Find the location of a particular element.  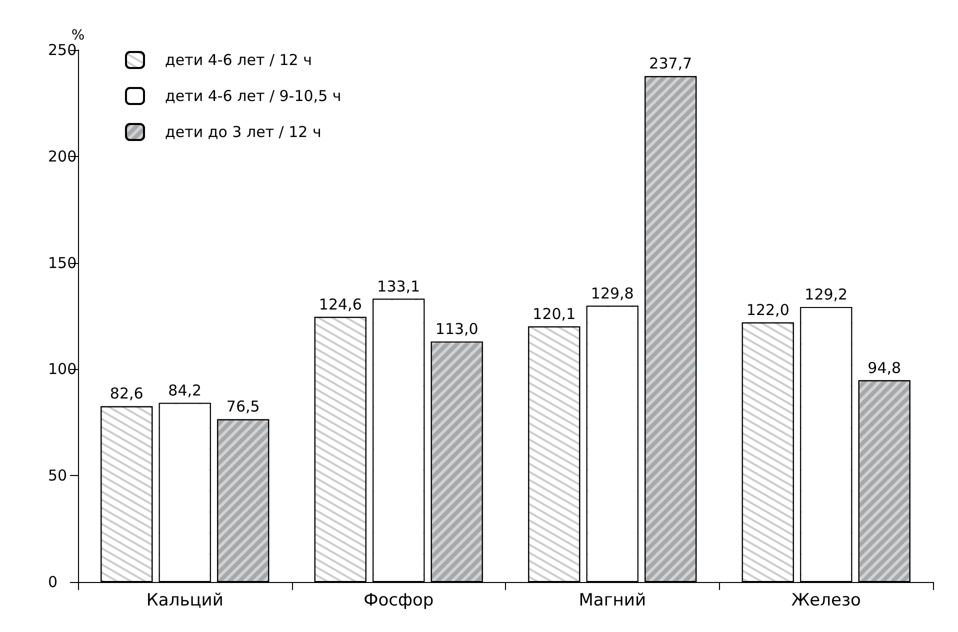

data-label: 237,7 is located at coordinates (670, 63).